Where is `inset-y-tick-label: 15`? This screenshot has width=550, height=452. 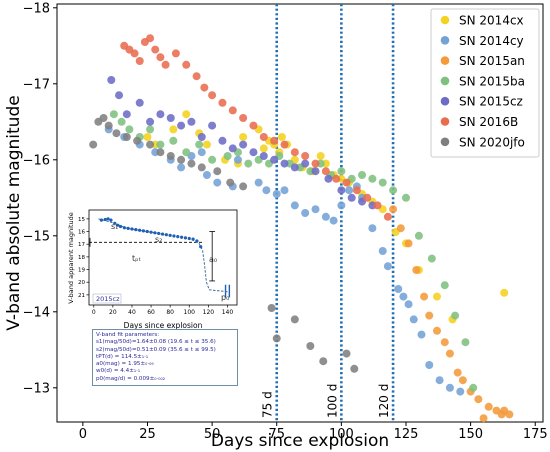
inset-y-tick-label: 15 is located at coordinates (81, 220).